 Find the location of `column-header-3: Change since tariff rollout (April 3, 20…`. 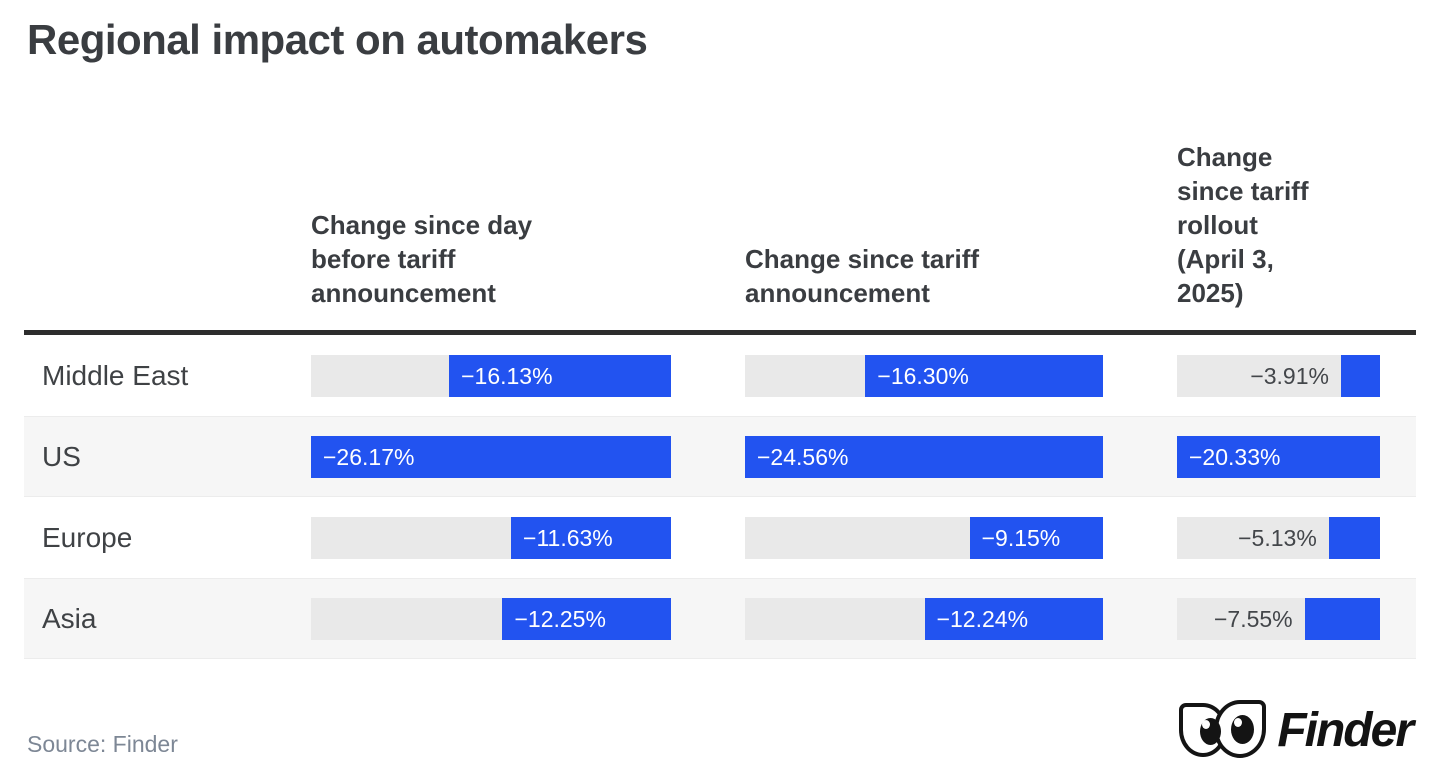

column-header-3: Change since tariff rollout (April 3, 20… is located at coordinates (1243, 225).